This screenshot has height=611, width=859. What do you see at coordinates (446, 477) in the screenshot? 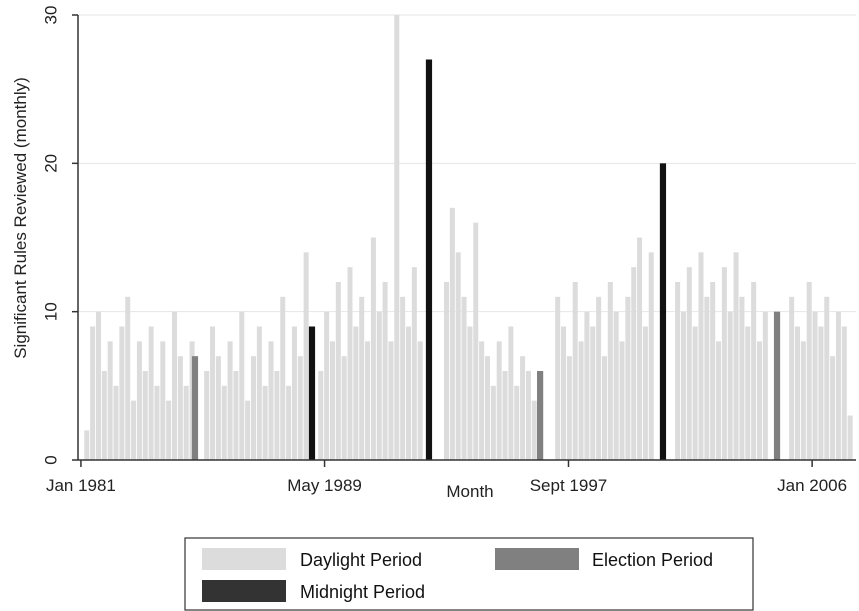
I see `x-ticks: Jan 1981 May 1989 Sept 1997 Jan 2006` at bounding box center [446, 477].